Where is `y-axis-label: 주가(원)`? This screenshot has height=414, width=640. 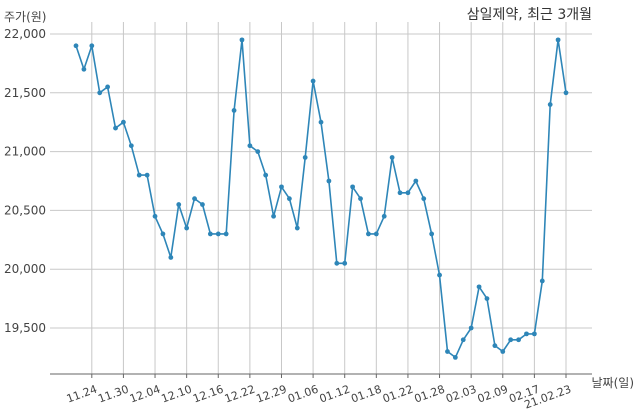 y-axis-label: 주가(원) is located at coordinates (25, 17).